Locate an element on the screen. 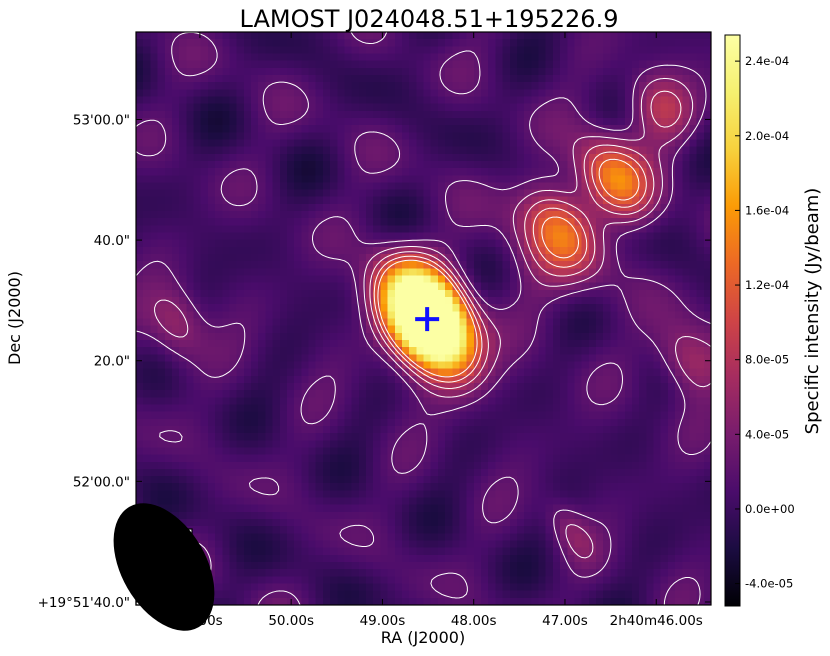  x-tick-label: 47.00s is located at coordinates (565, 621).